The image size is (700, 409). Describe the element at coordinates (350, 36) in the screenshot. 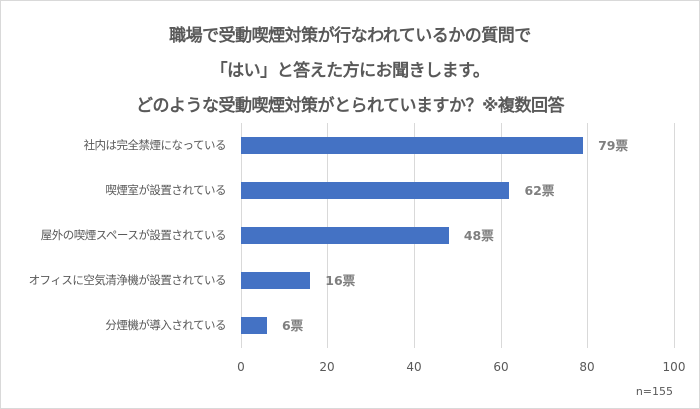

I see `chart-title-line-1: 職場で受動喫煙対策が行なわれているかの質問で` at that location.